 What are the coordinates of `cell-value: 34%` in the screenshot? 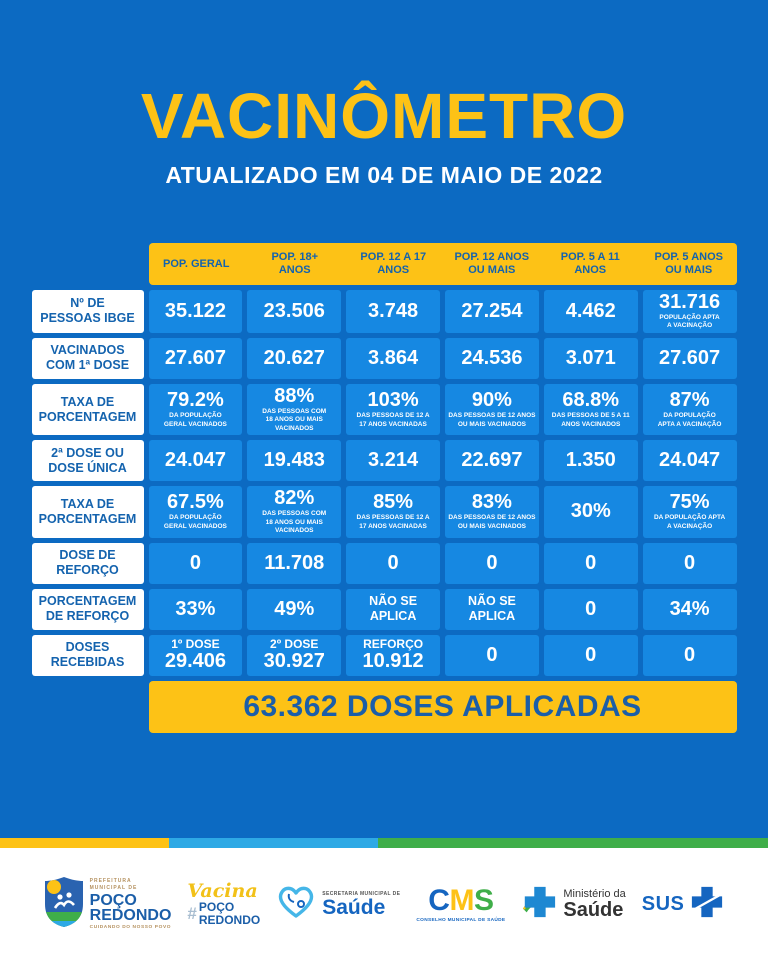 It's located at (689, 608).